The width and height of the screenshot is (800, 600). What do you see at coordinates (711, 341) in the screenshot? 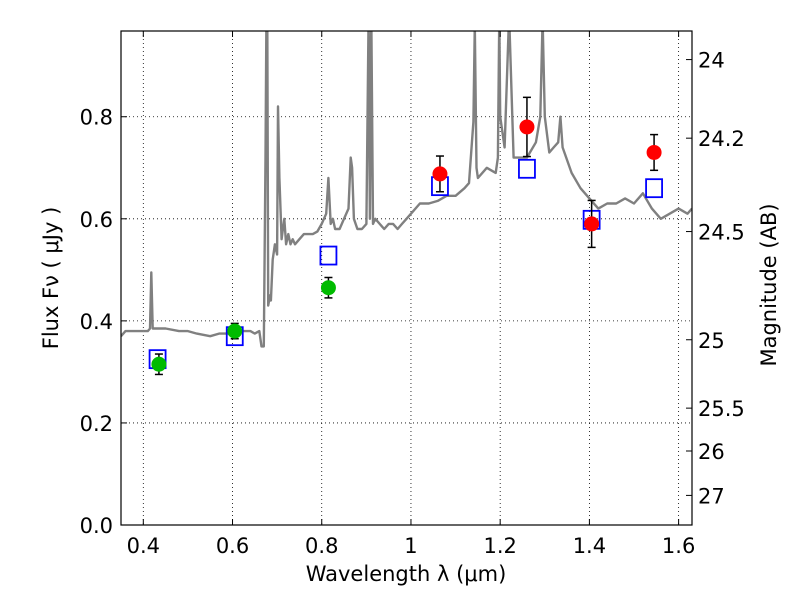
I see `y2-tick-label: 25` at bounding box center [711, 341].